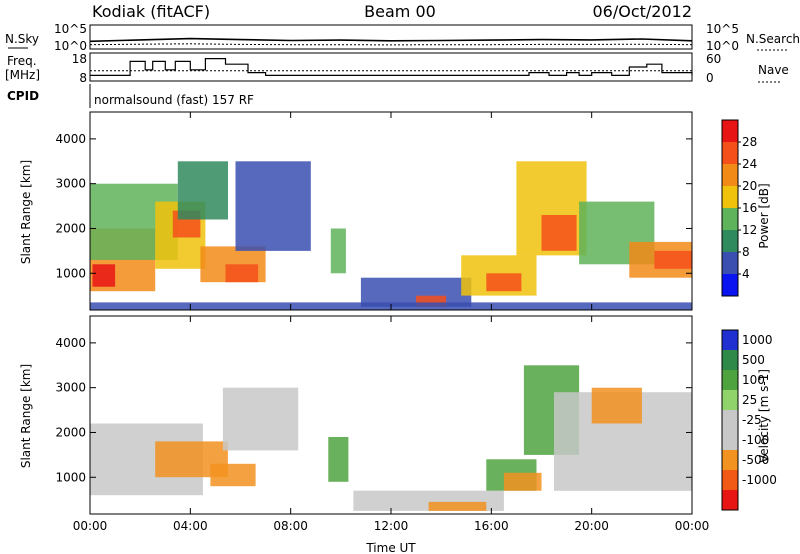 This screenshot has width=800, height=554. Describe the element at coordinates (391, 526) in the screenshot. I see `x-tick-label: 12:00` at that location.